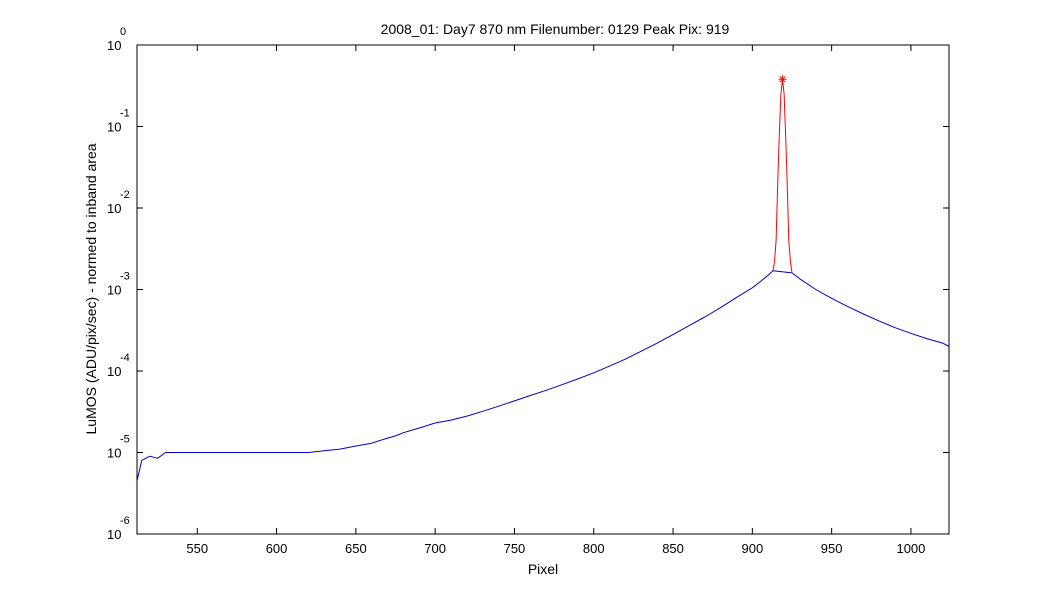  I want to click on x-tick-label: 750, so click(515, 548).